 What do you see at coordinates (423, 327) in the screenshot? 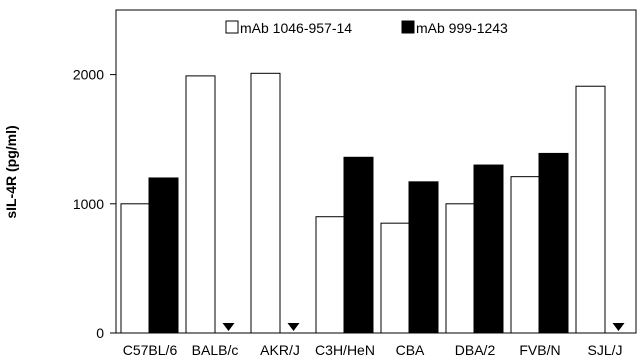
I see `markers` at bounding box center [423, 327].